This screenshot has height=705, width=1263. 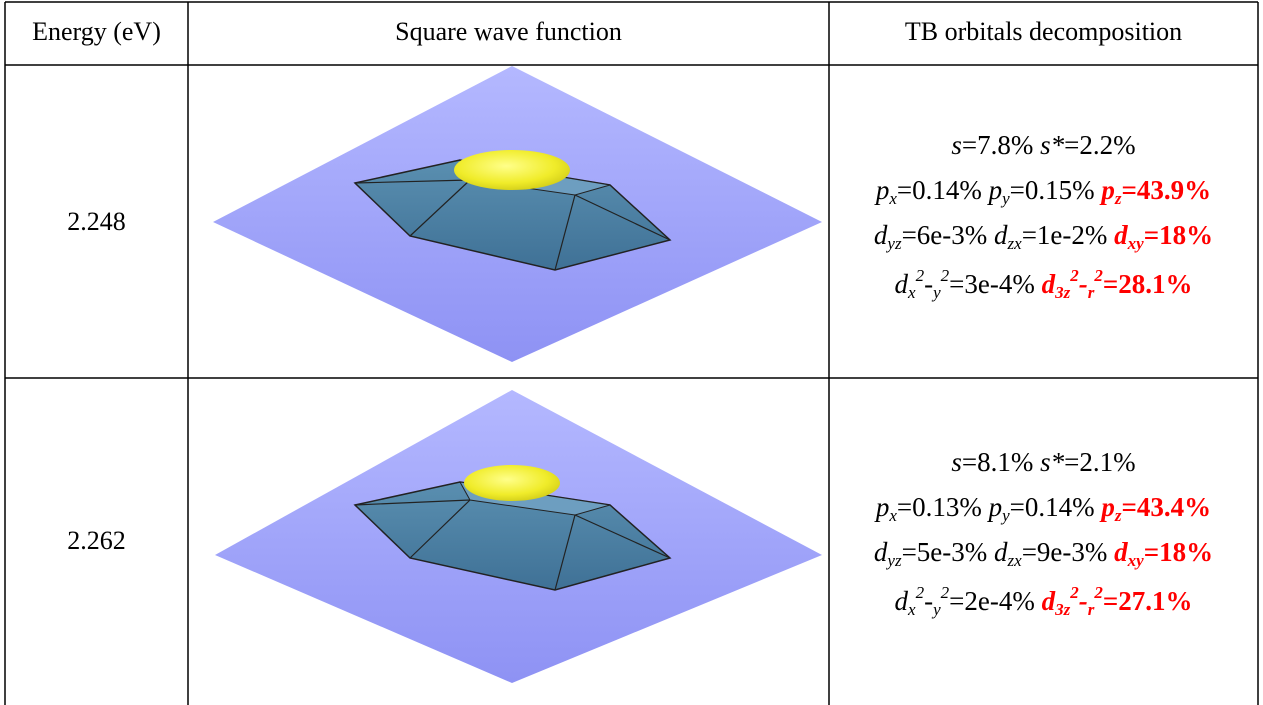 What do you see at coordinates (948, 235) in the screenshot?
I see `orbital-text: =6e-3%` at bounding box center [948, 235].